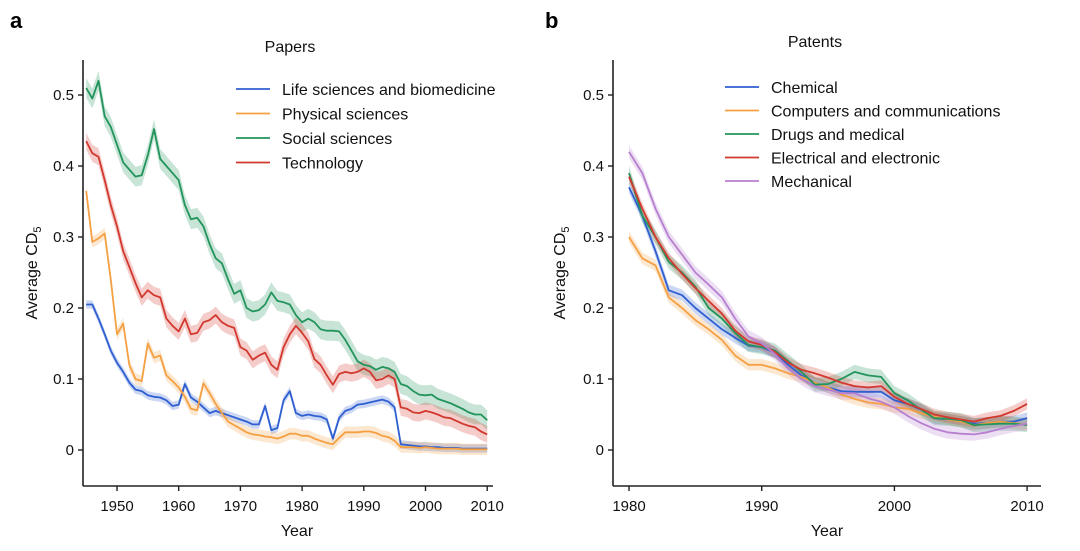 This screenshot has width=1080, height=551. Describe the element at coordinates (389, 90) in the screenshot. I see `legend-label-life-sciences-and-biomedicine: Life sciences and biomedicine` at that location.